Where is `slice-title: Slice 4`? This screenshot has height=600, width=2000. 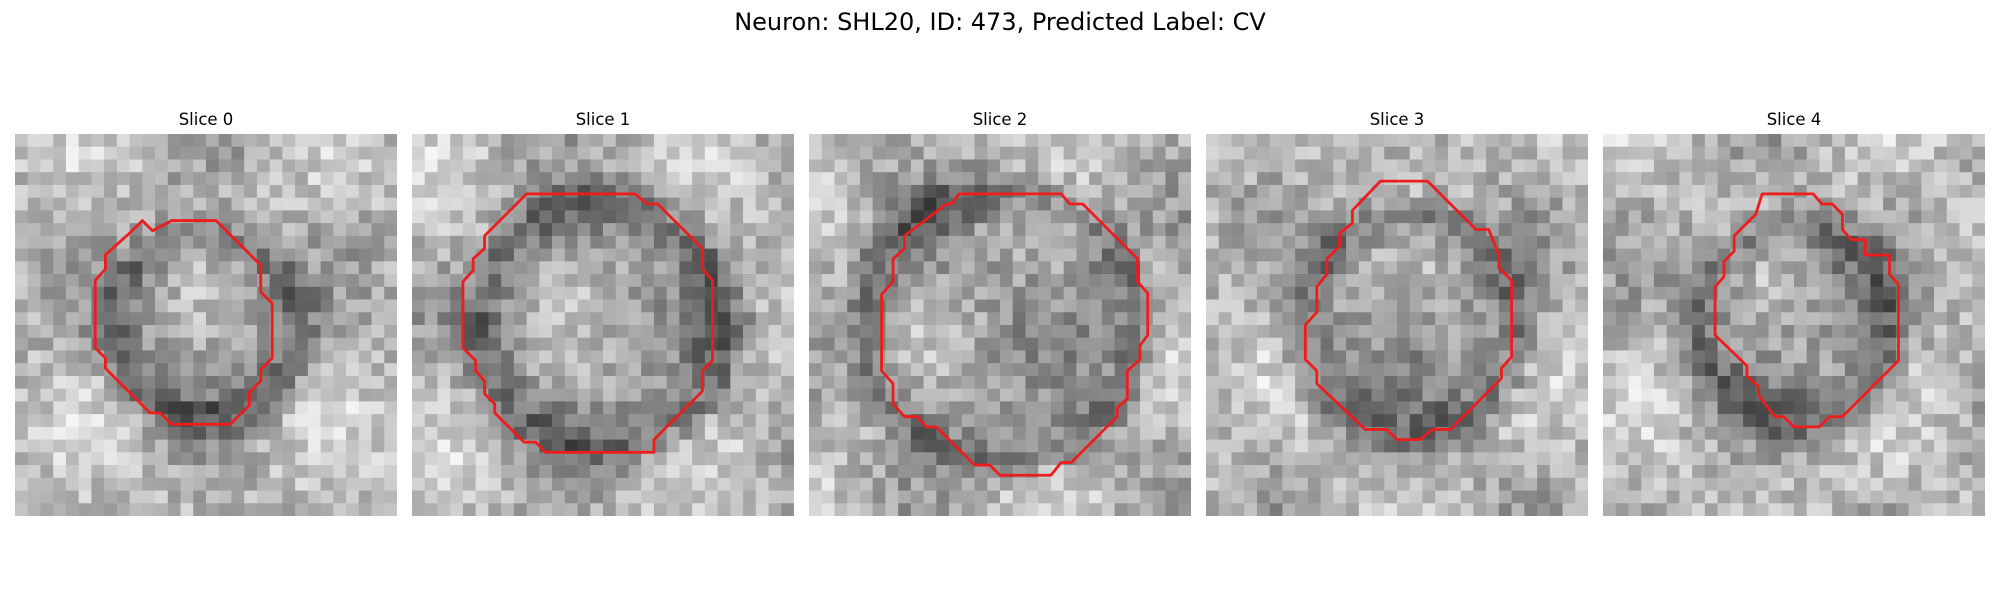 slice-title: Slice 4 is located at coordinates (1794, 119).